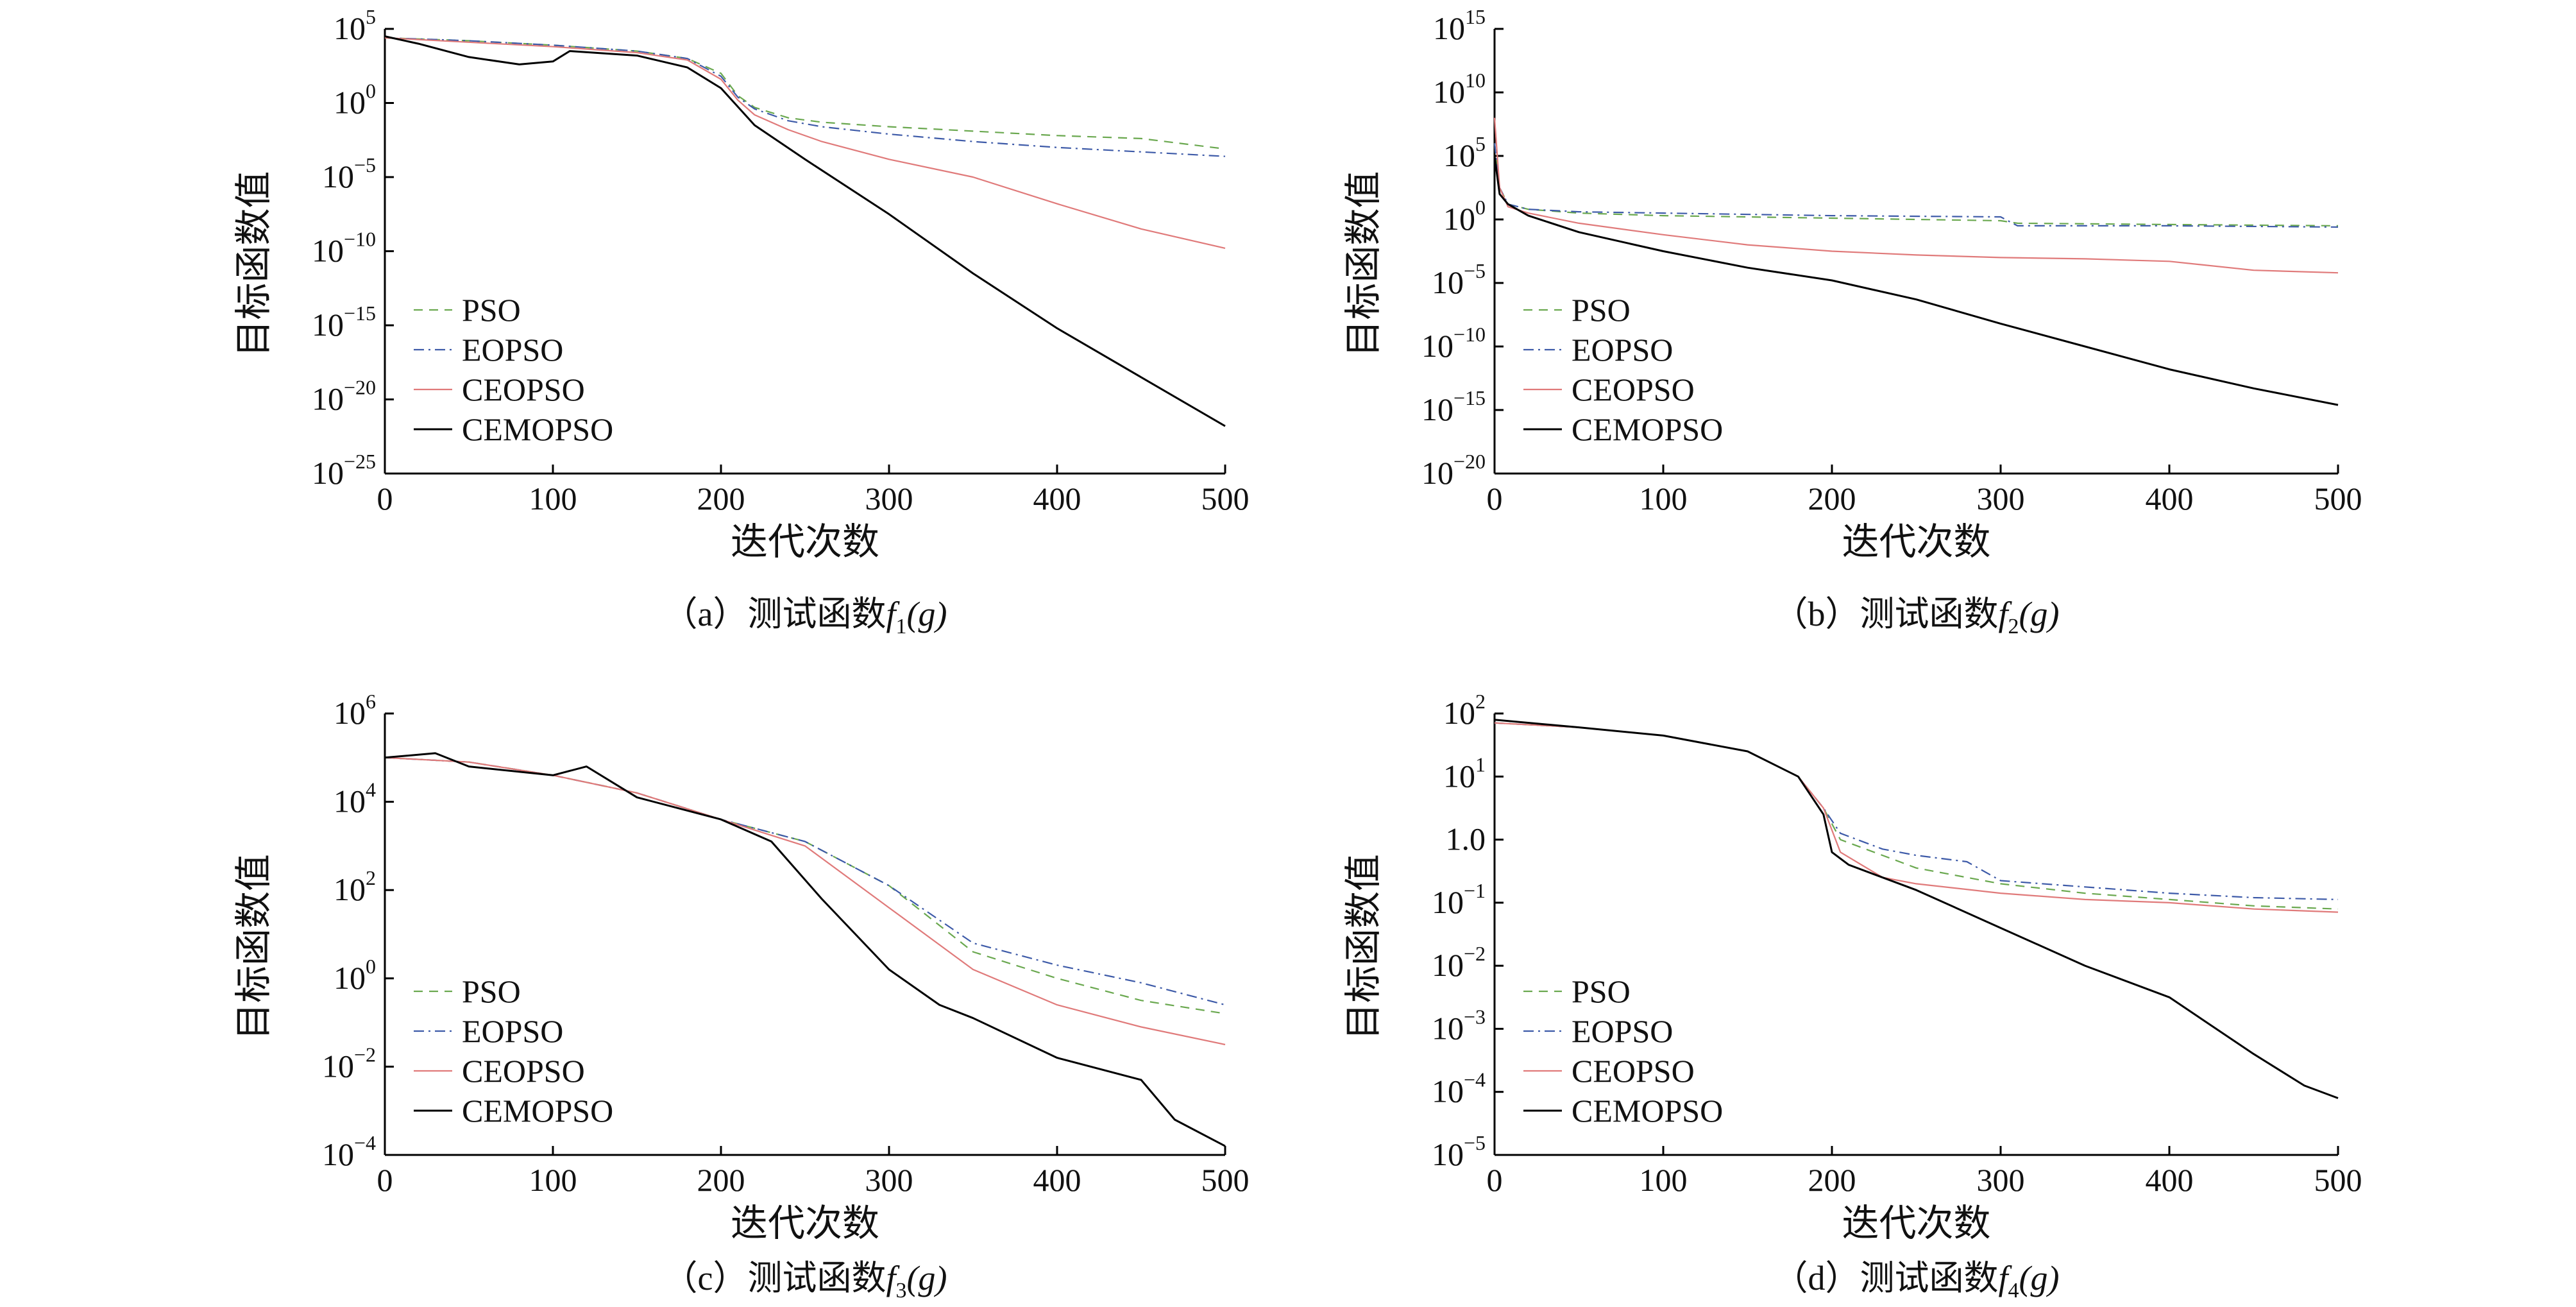  Describe the element at coordinates (1475, 954) in the screenshot. I see `y-tick-exponent: −2` at that location.